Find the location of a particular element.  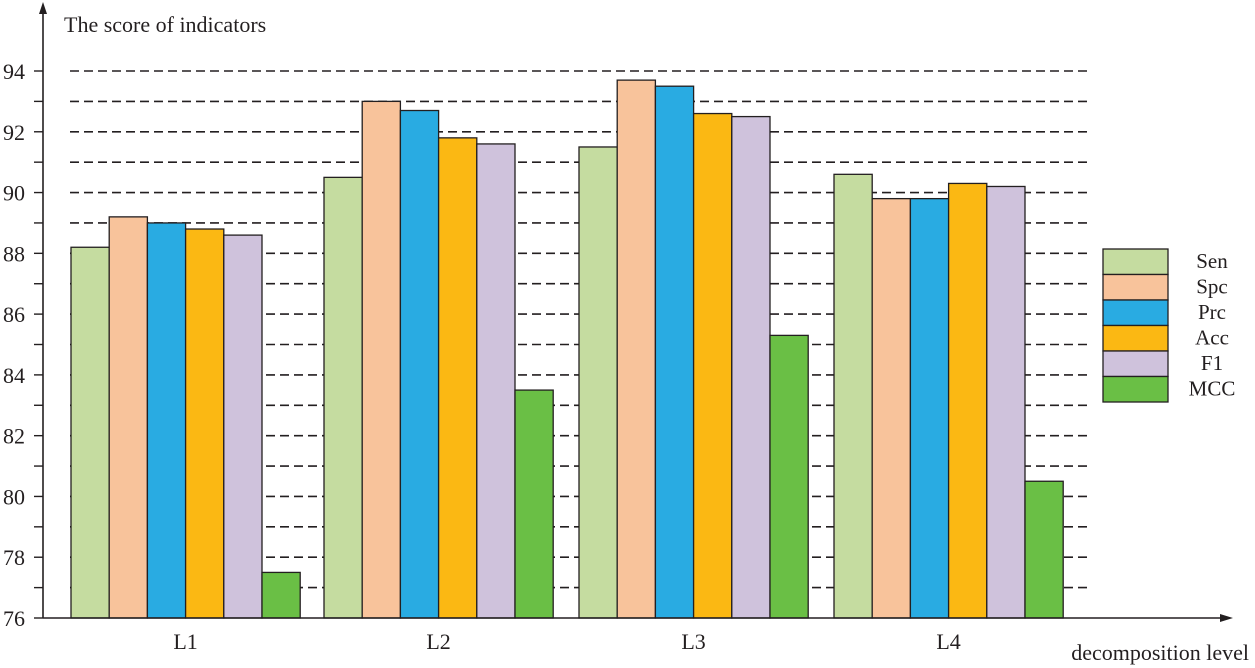

x-ticks: L1 L2 L3 L4 is located at coordinates (566, 641).